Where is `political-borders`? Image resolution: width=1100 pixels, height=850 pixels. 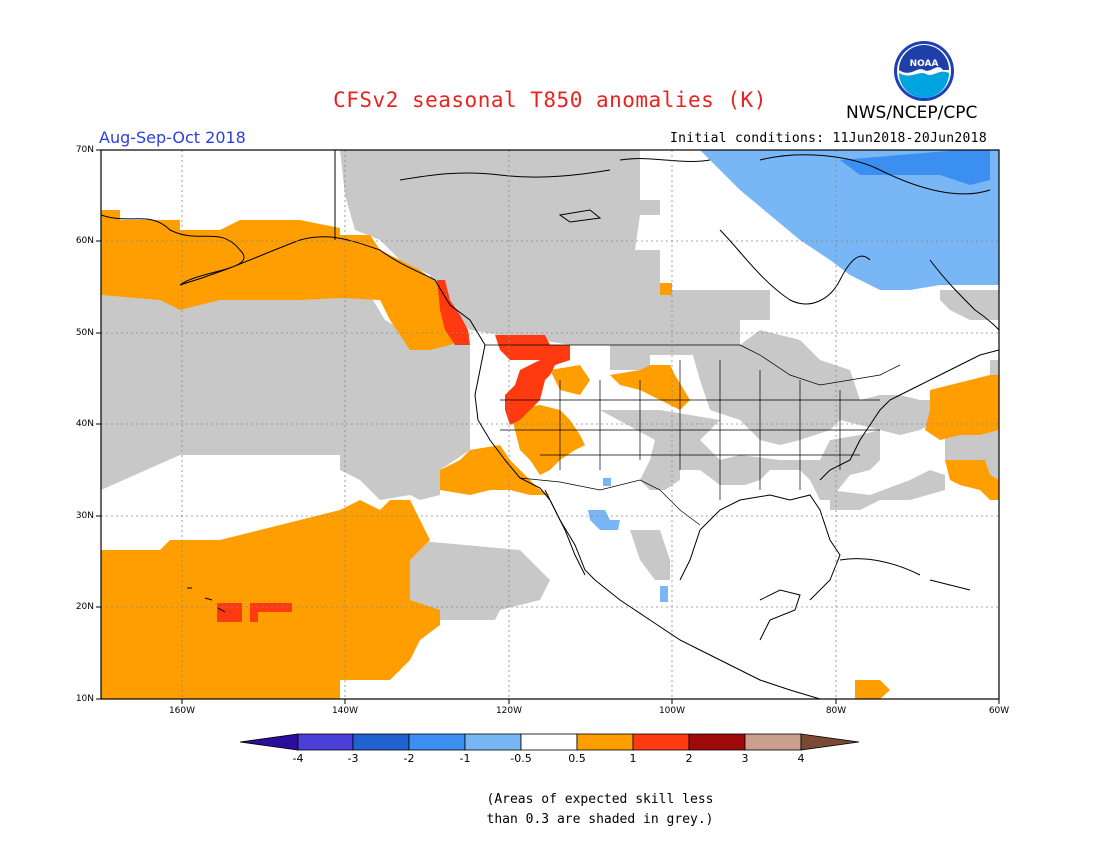
political-borders is located at coordinates (693, 435).